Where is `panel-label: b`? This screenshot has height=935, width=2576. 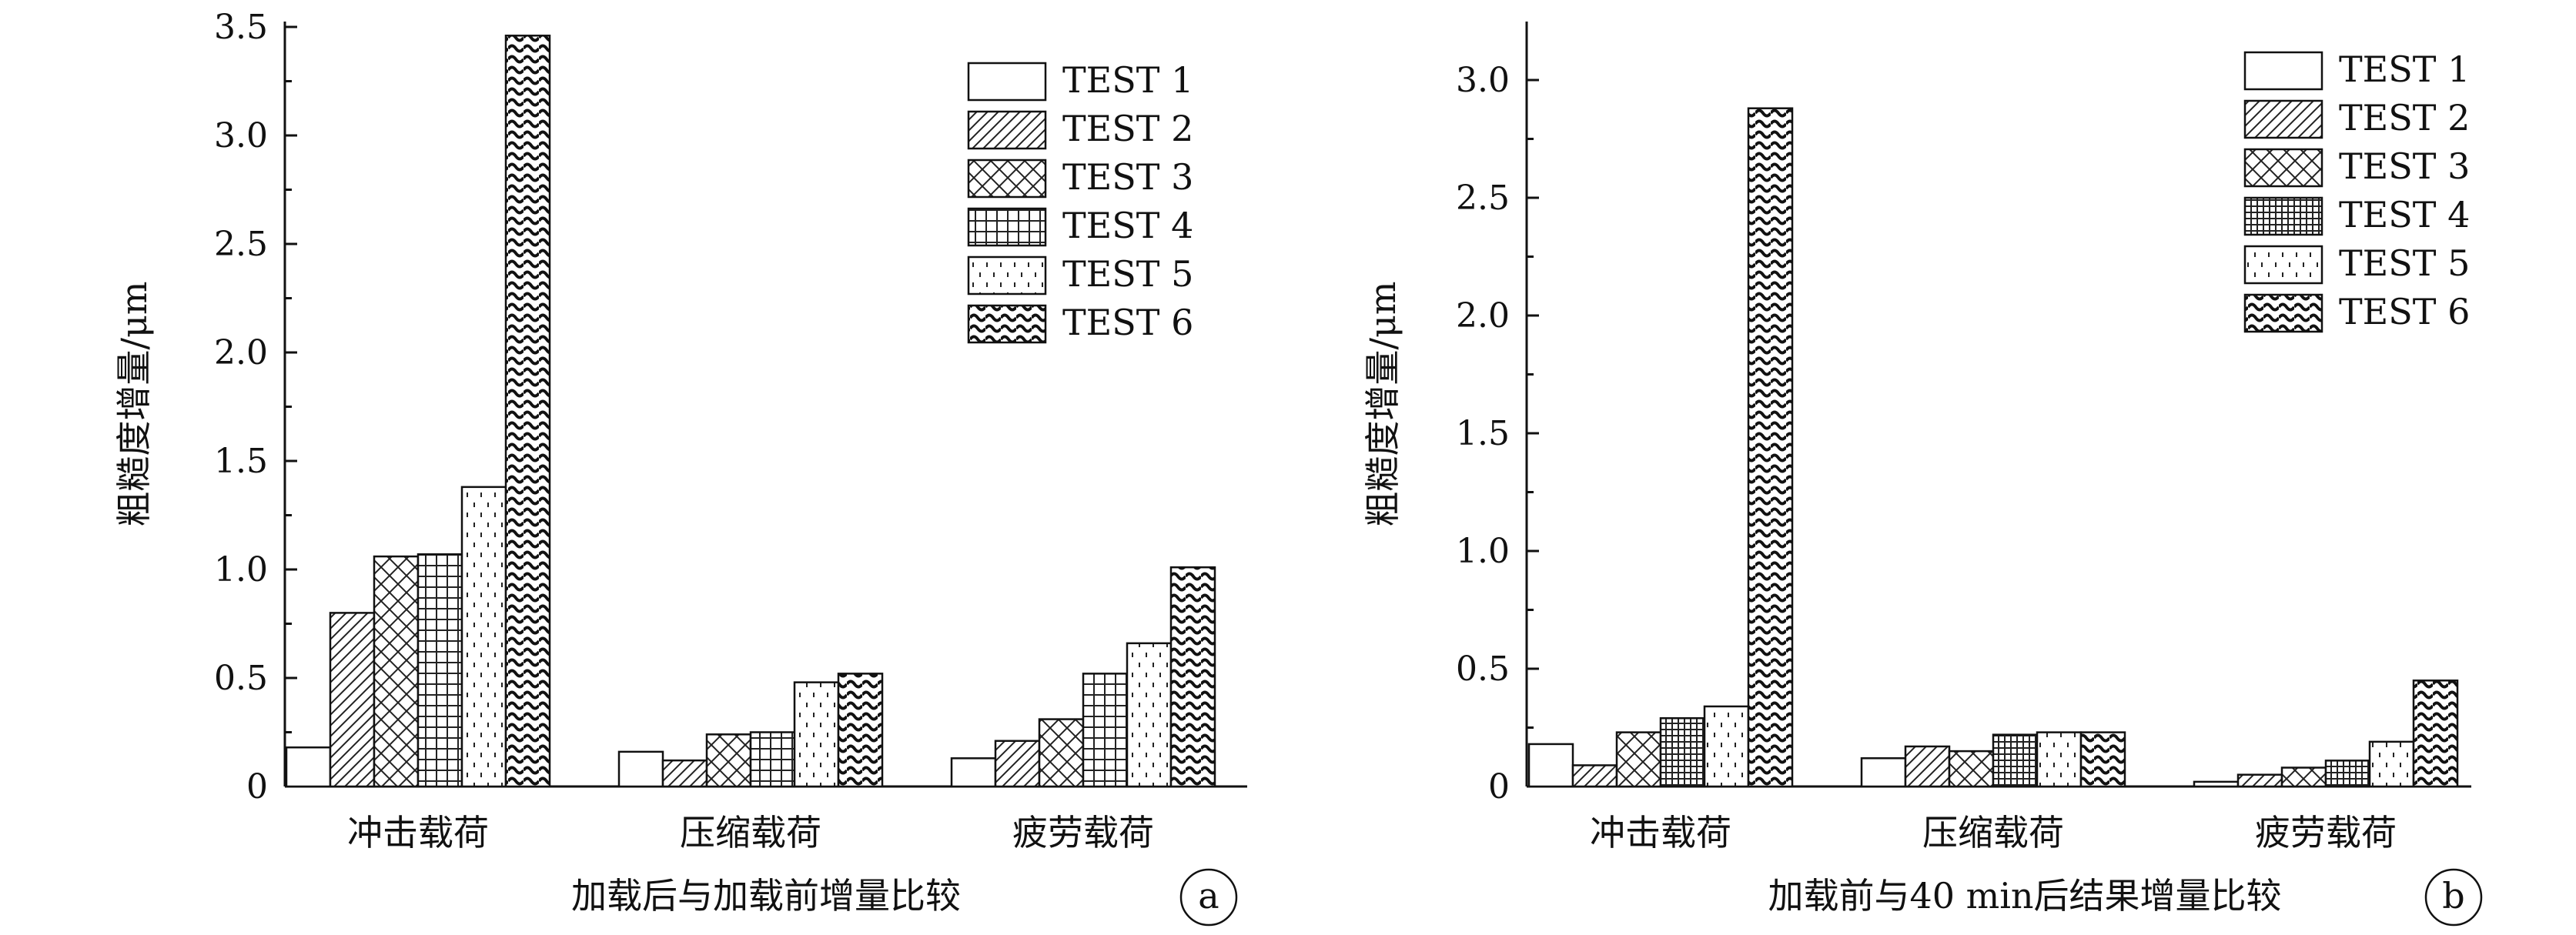
panel-label: b is located at coordinates (2453, 896).